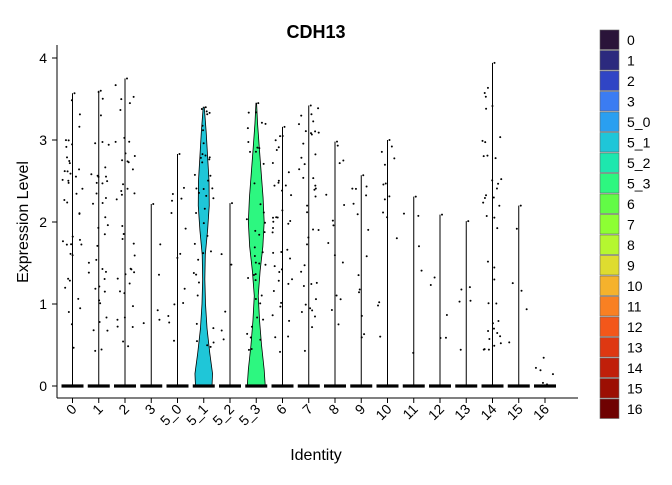 The height and width of the screenshot is (485, 672). Describe the element at coordinates (462, 412) in the screenshot. I see `x-tick-label-13: 13` at that location.